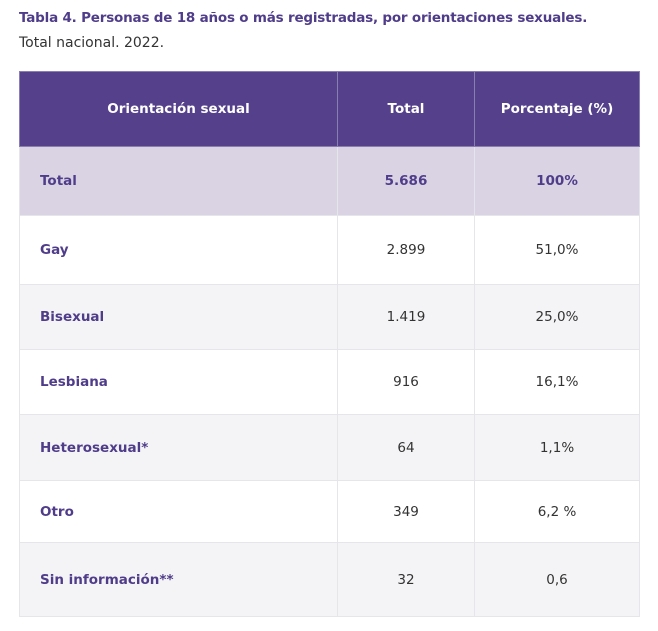 This screenshot has width=658, height=631. I want to click on table-row: Bisexual 1.419 25,0%, so click(329, 317).